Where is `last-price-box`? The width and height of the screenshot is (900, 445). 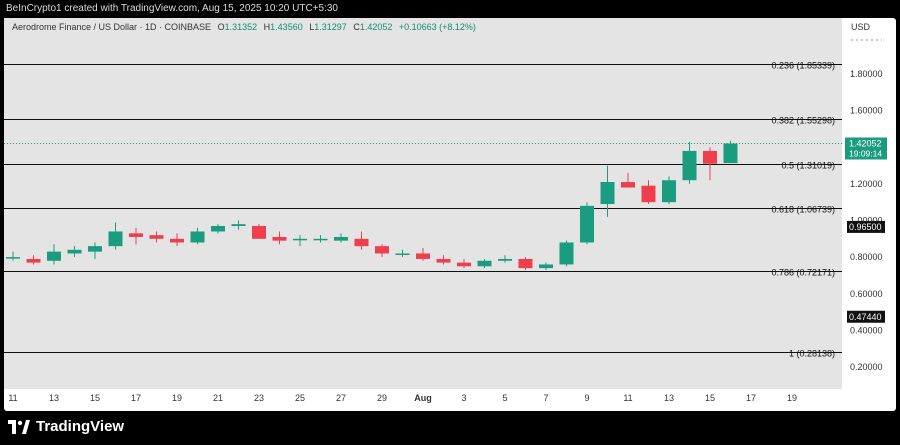 last-price-box is located at coordinates (866, 148).